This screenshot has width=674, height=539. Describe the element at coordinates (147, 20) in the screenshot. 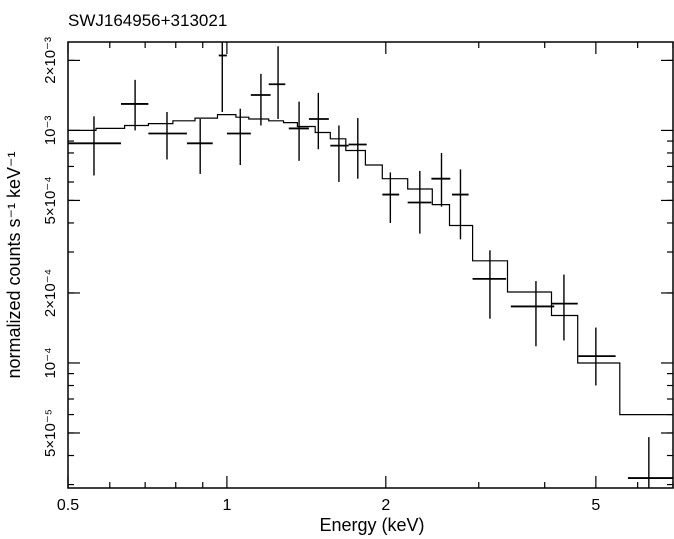

I see `chart-title: SWJ164956+313021` at that location.